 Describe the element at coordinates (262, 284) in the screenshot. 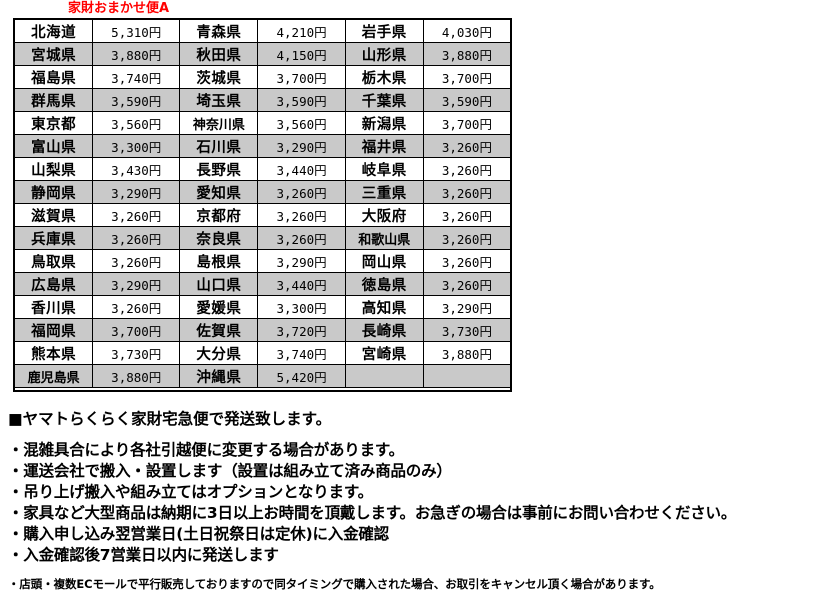

I see `table-row: 広島県 3,290円 山口県 3,440円 徳島県 3,260円` at that location.